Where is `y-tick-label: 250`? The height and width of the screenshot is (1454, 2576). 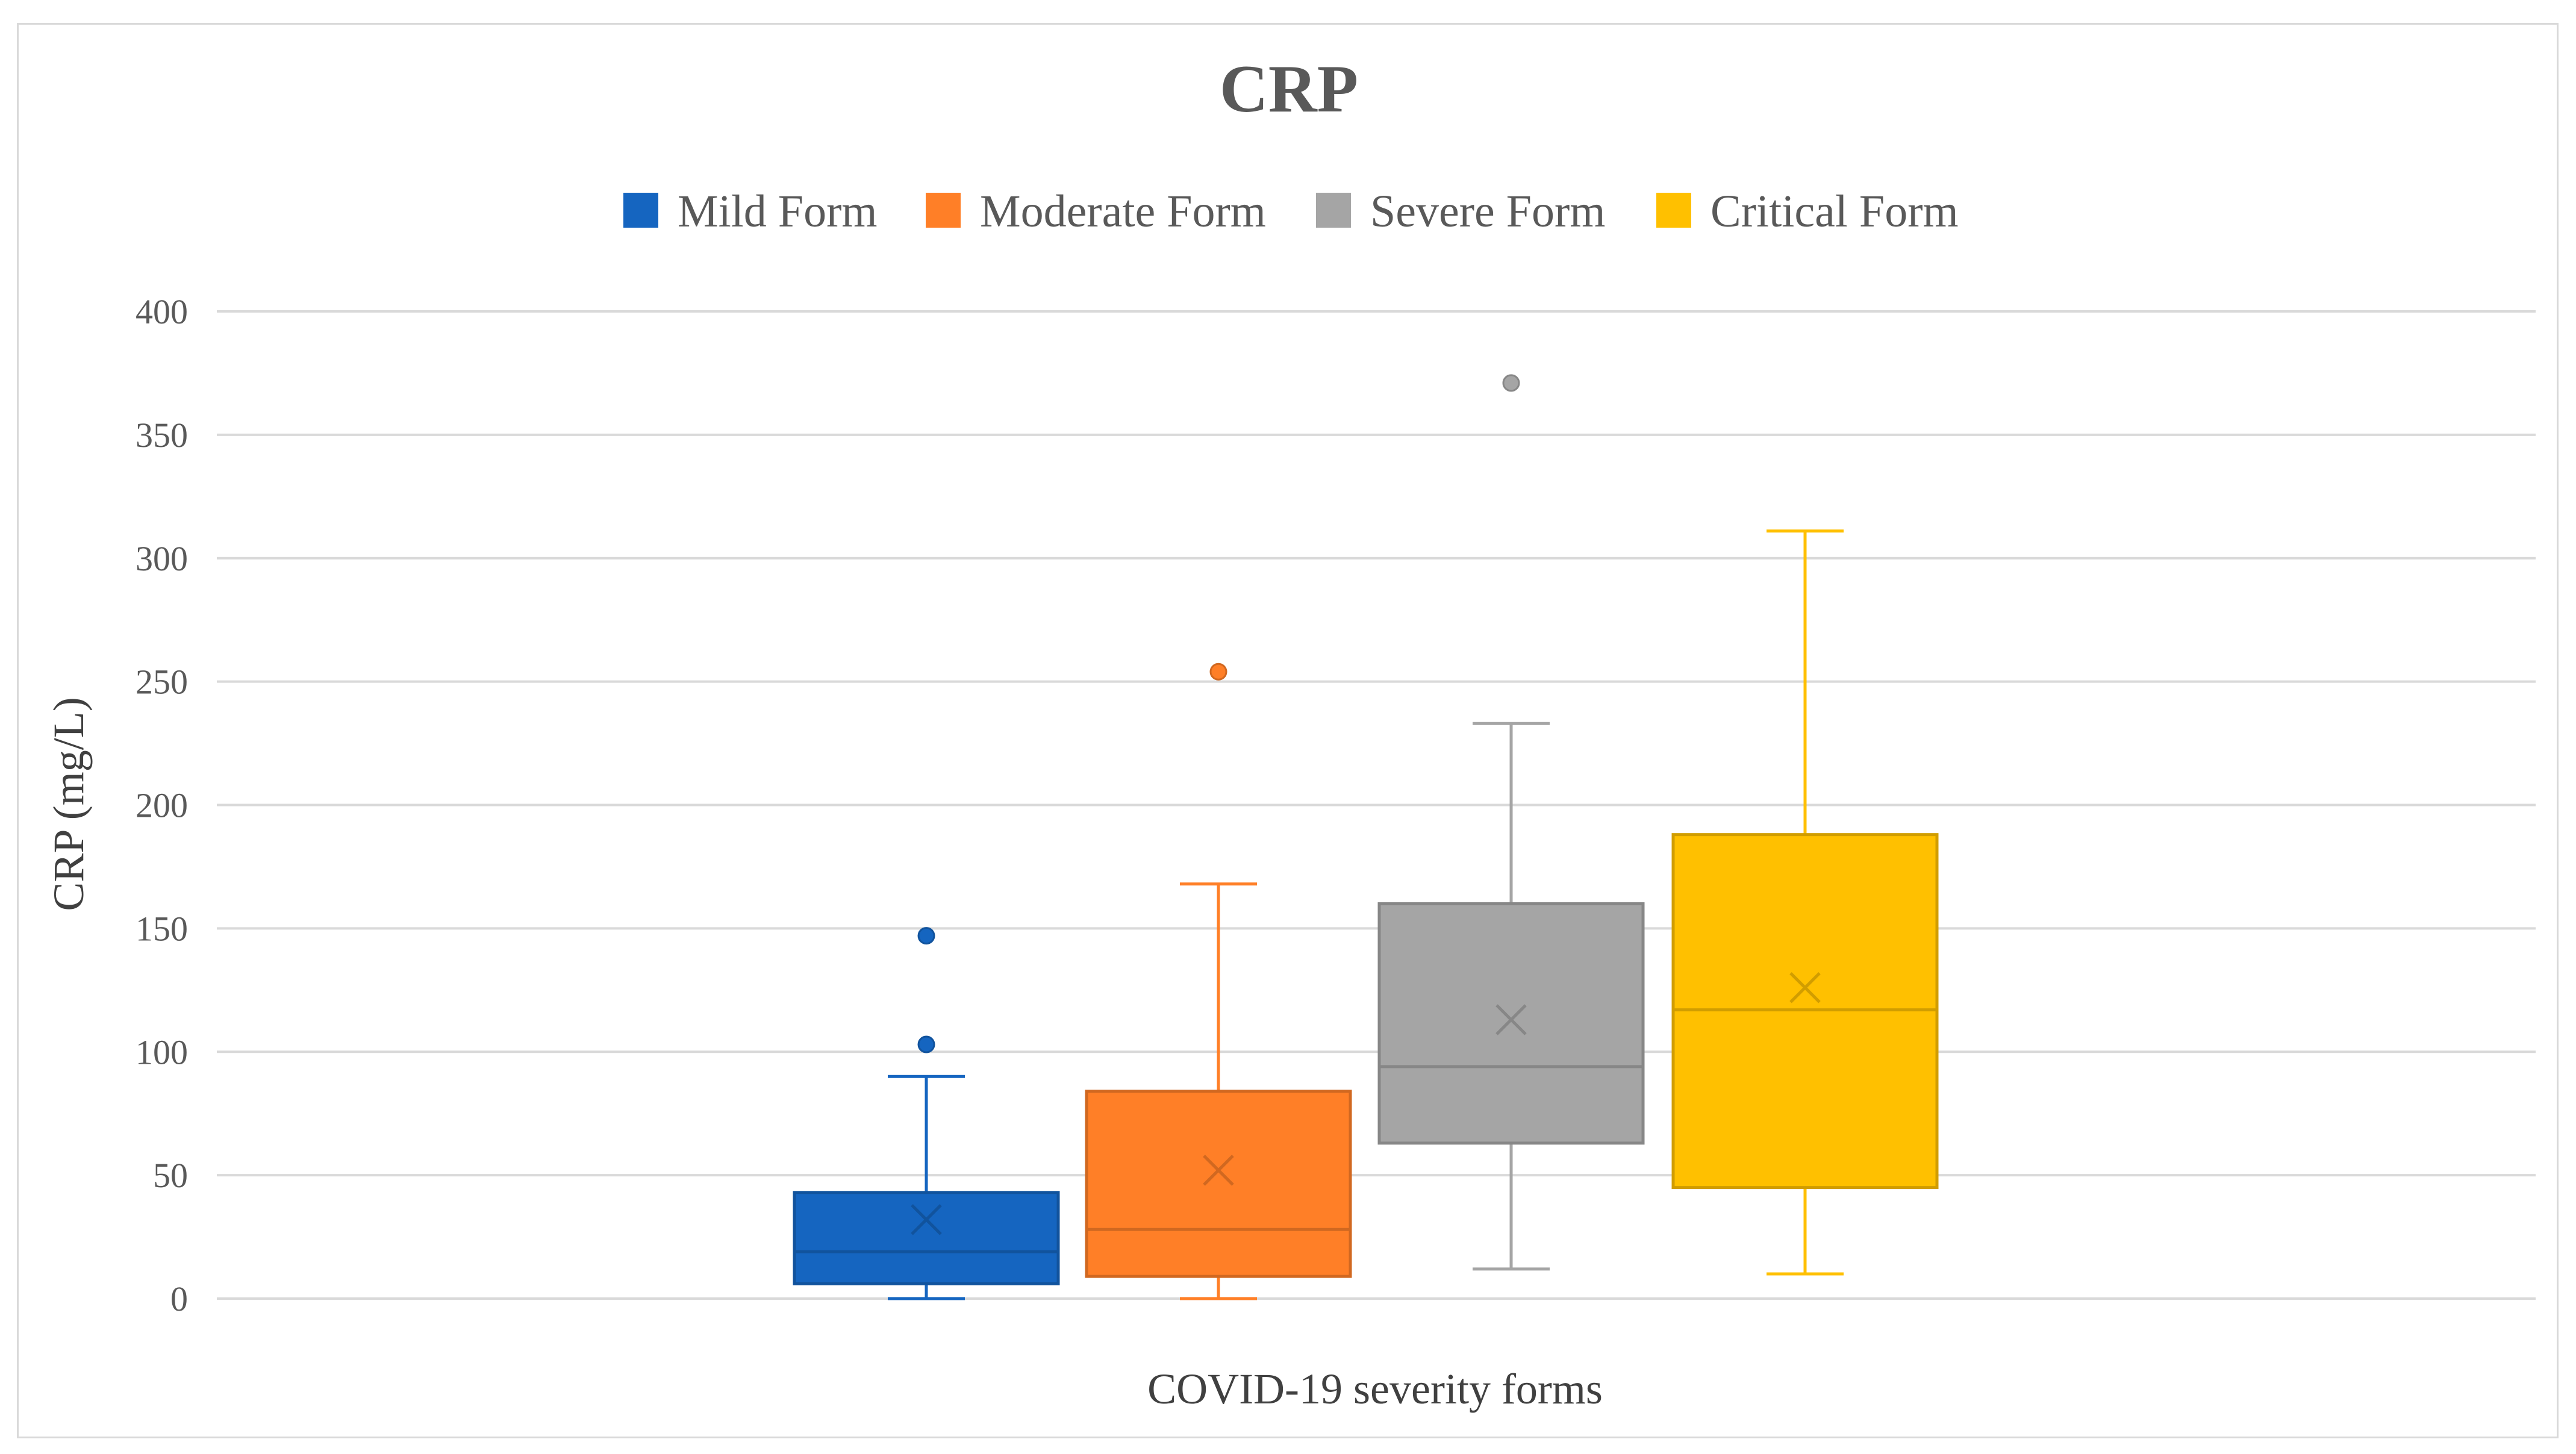 y-tick-label: 250 is located at coordinates (162, 682).